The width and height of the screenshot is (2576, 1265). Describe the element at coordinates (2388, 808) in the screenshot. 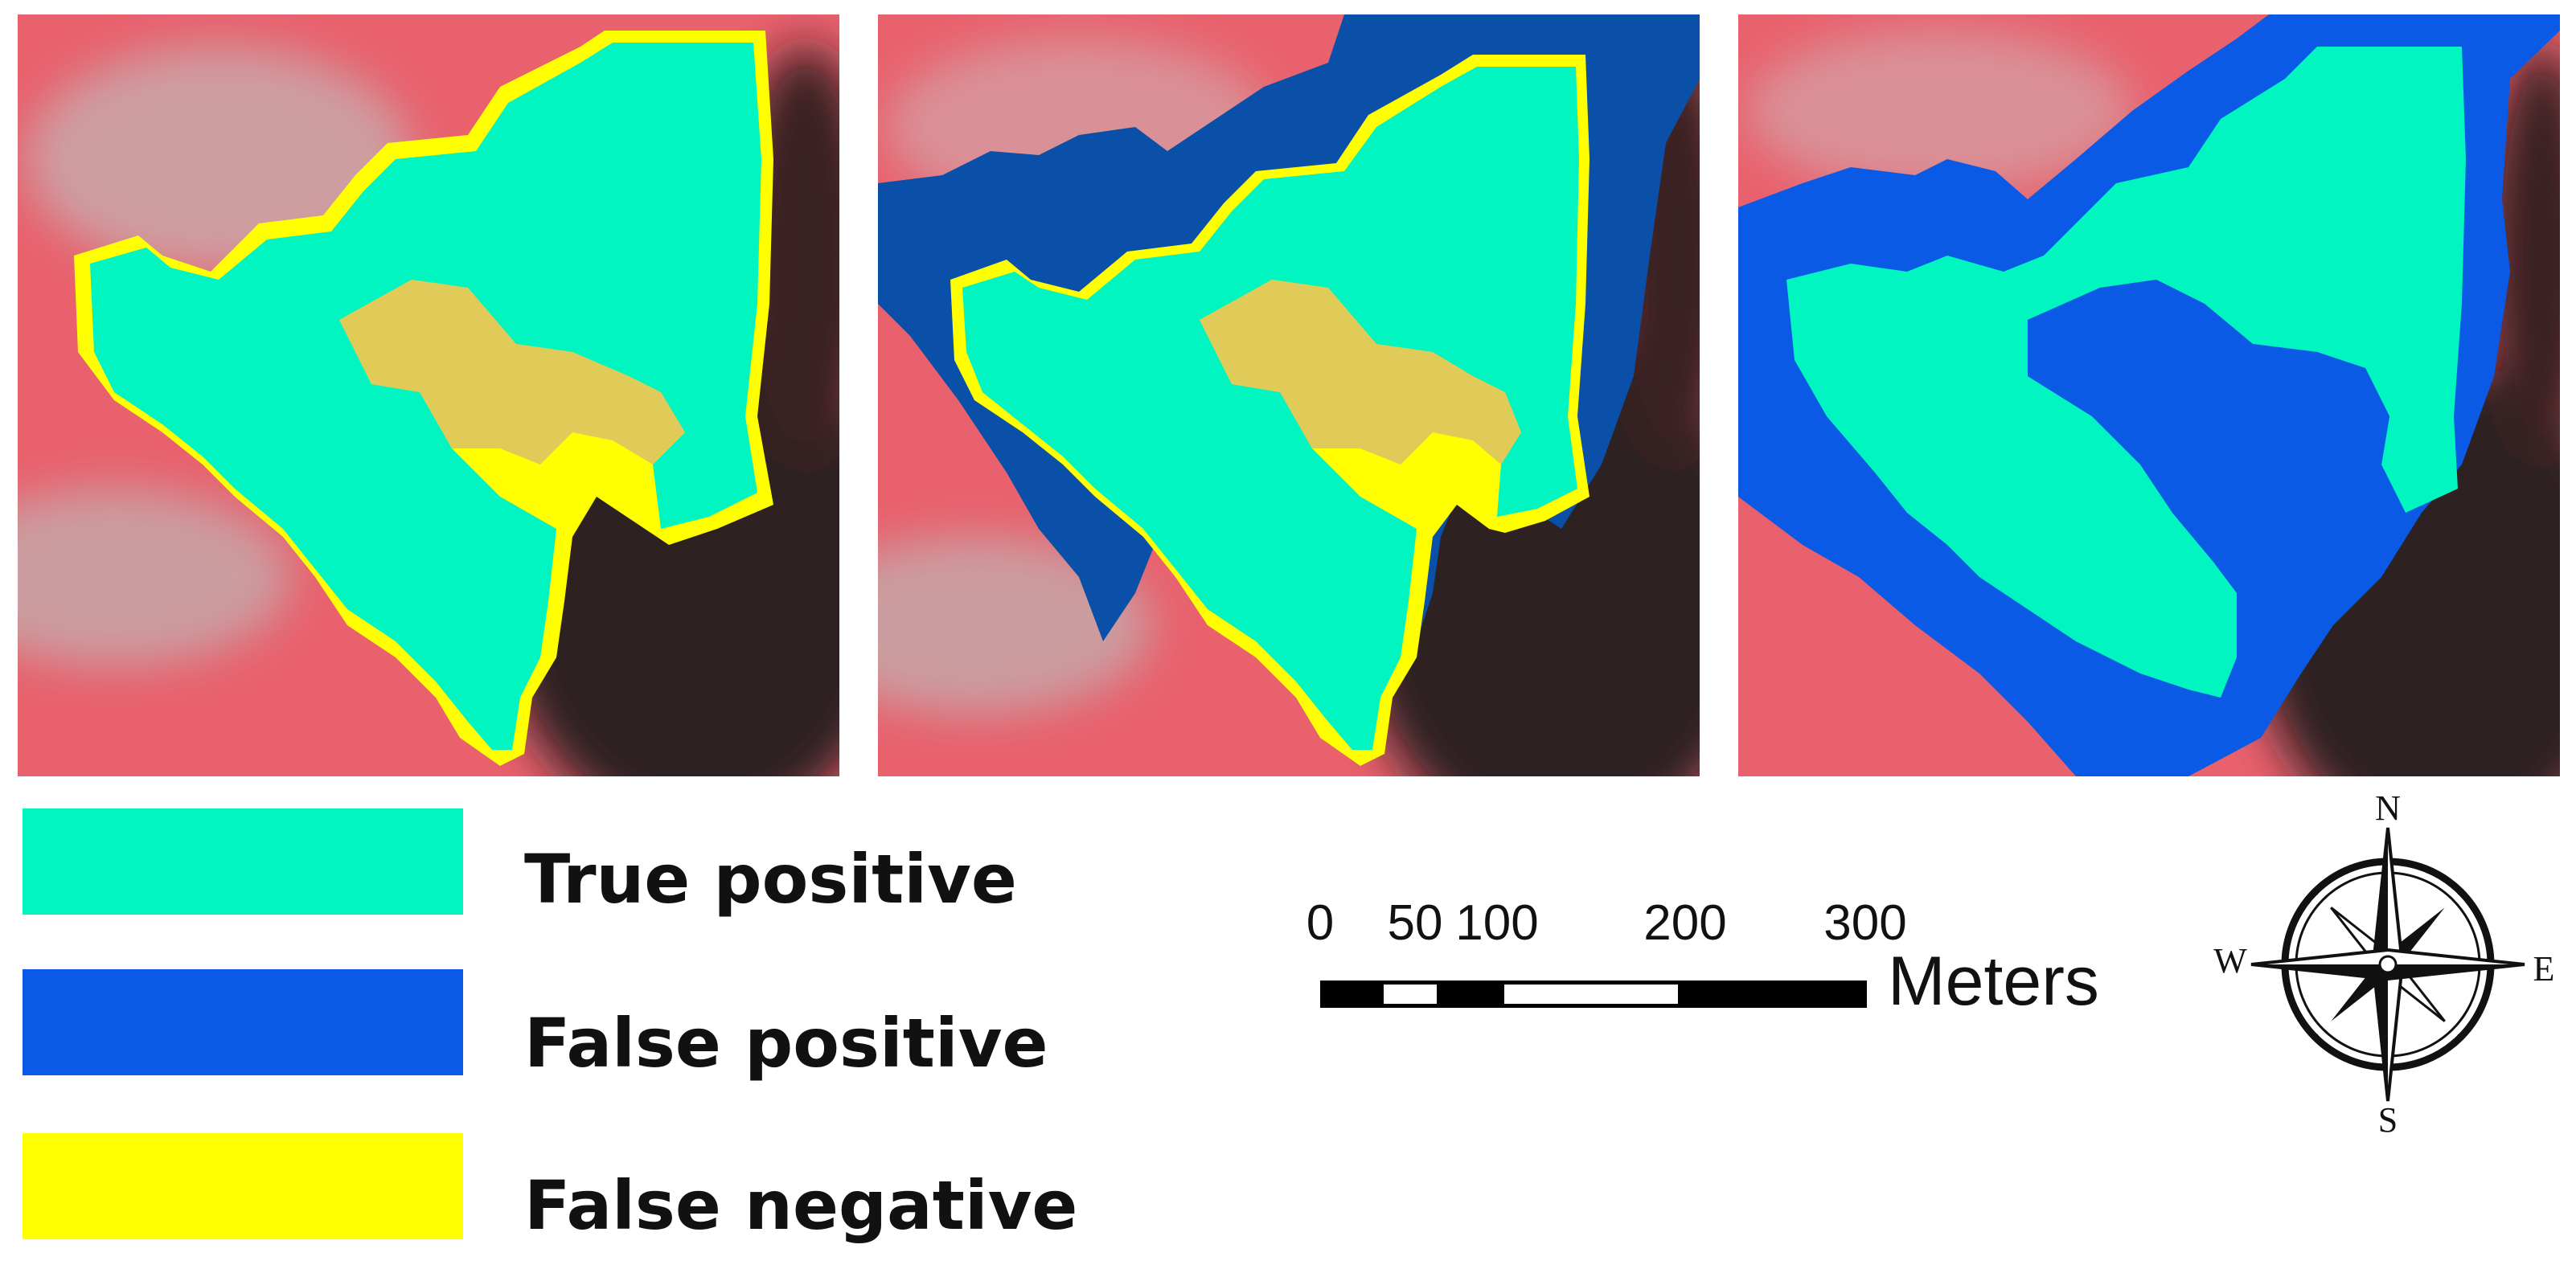

I see `compass-letter-n: N` at that location.